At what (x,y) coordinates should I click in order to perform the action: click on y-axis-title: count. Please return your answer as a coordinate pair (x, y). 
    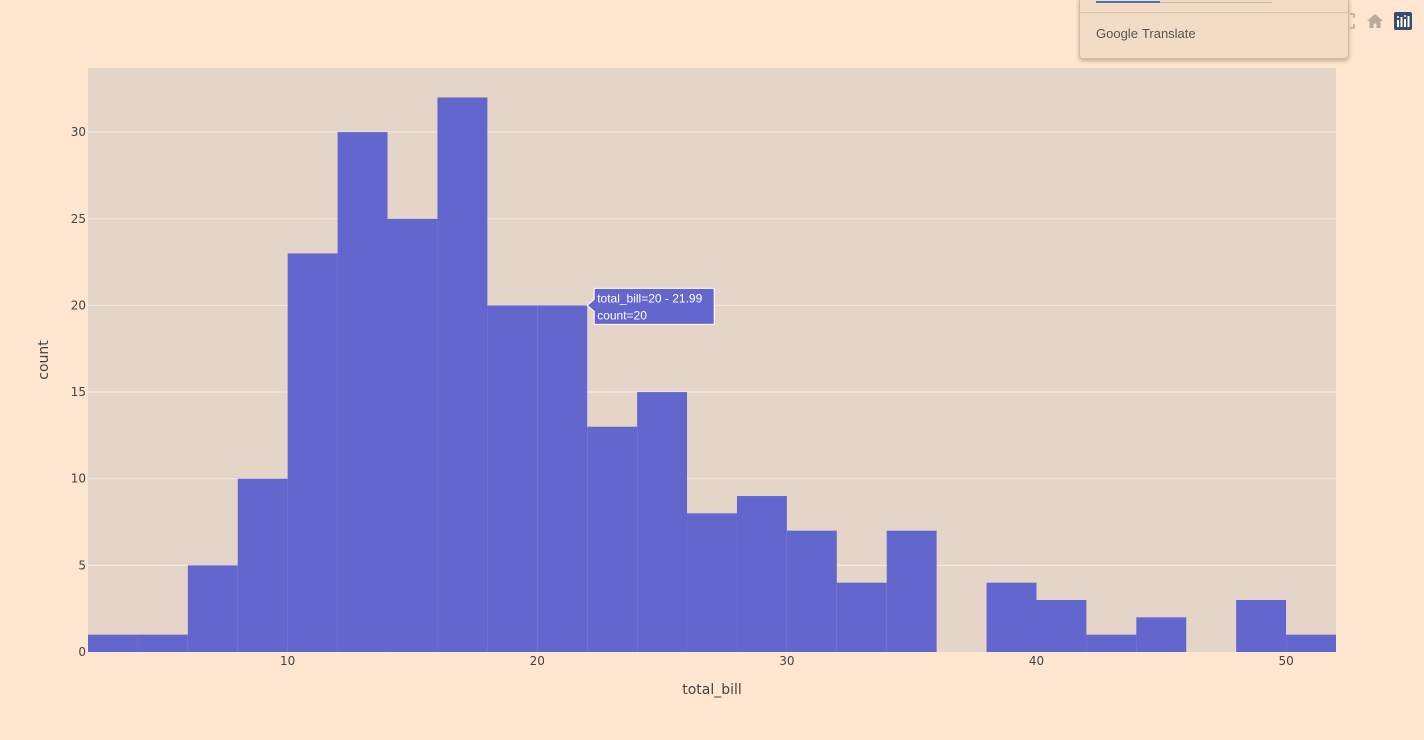
    Looking at the image, I should click on (44, 360).